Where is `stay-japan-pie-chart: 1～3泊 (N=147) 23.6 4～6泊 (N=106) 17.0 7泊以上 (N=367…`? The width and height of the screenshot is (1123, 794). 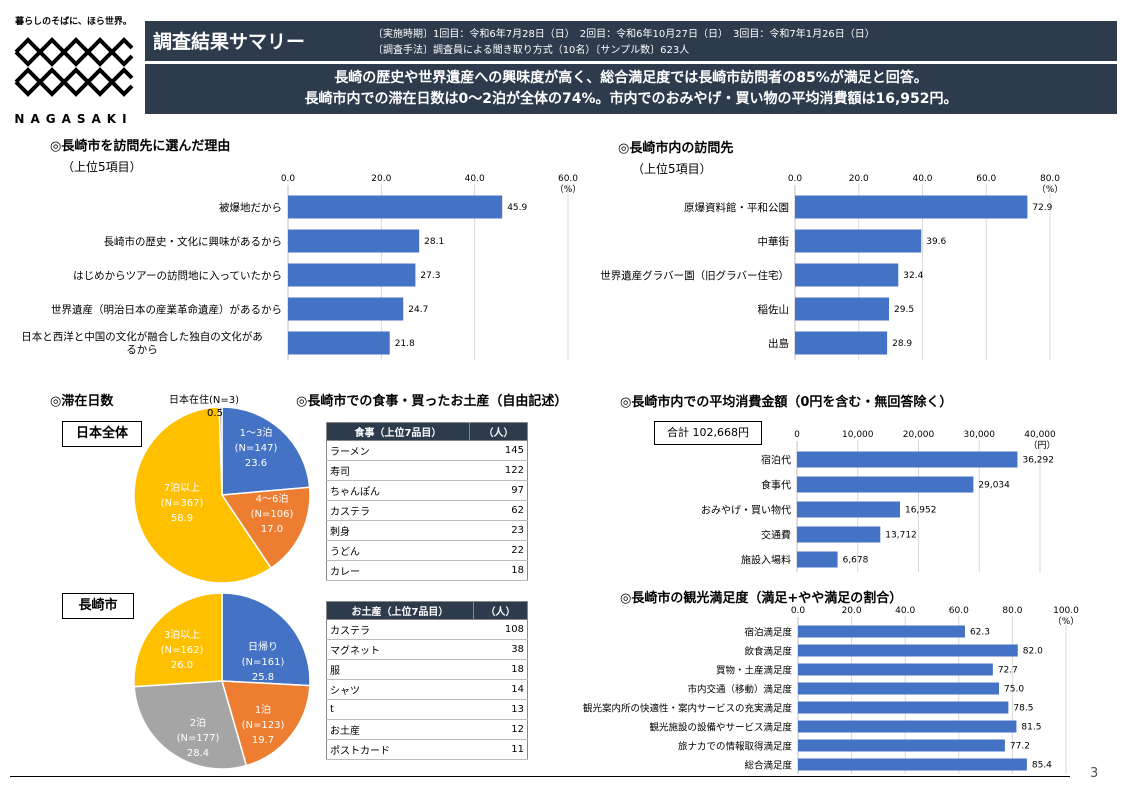 stay-japan-pie-chart: 1～3泊 (N=147) 23.6 4～6泊 (N=106) 17.0 7泊以上 (N=367… is located at coordinates (222, 488).